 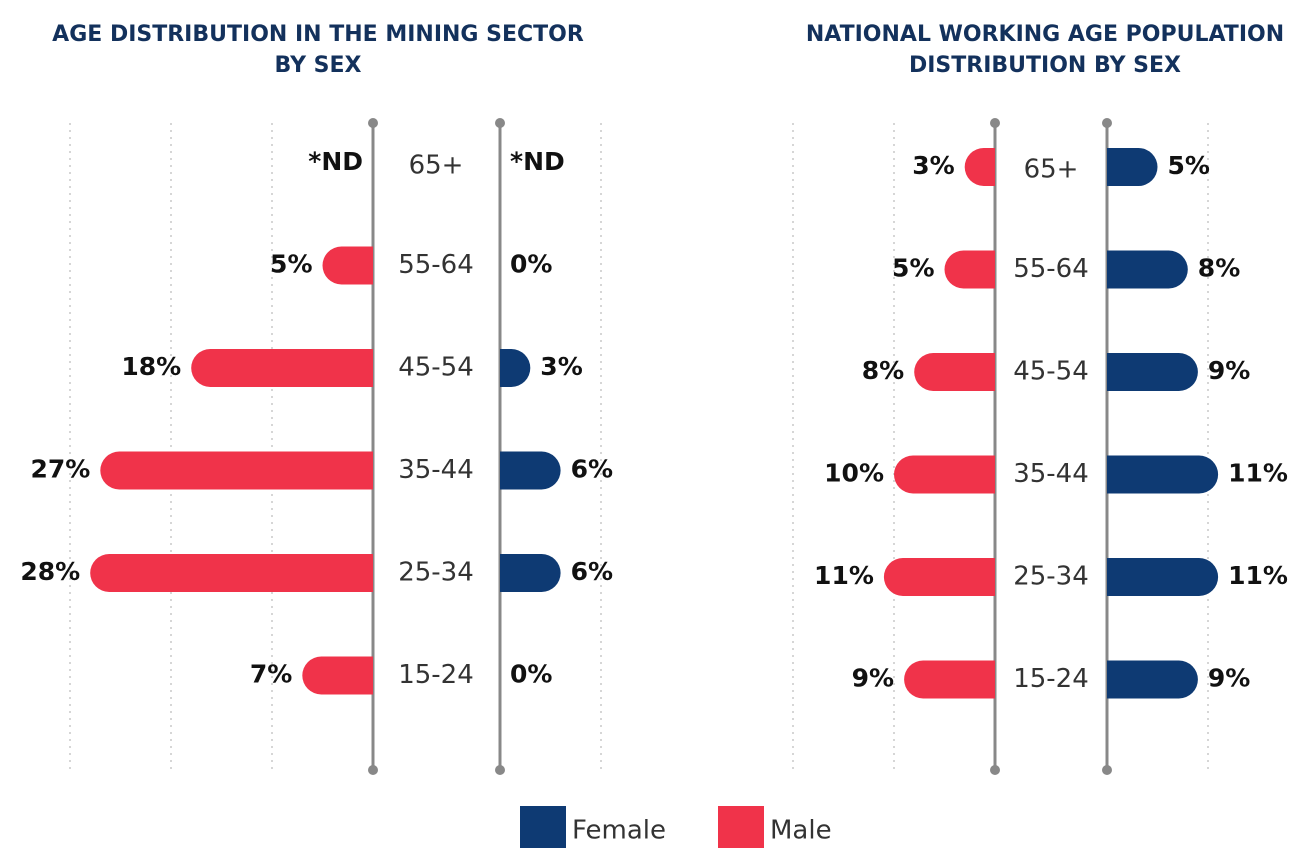 What do you see at coordinates (1045, 65) in the screenshot?
I see `chart-title: DISTRIBUTION BY SEX` at bounding box center [1045, 65].